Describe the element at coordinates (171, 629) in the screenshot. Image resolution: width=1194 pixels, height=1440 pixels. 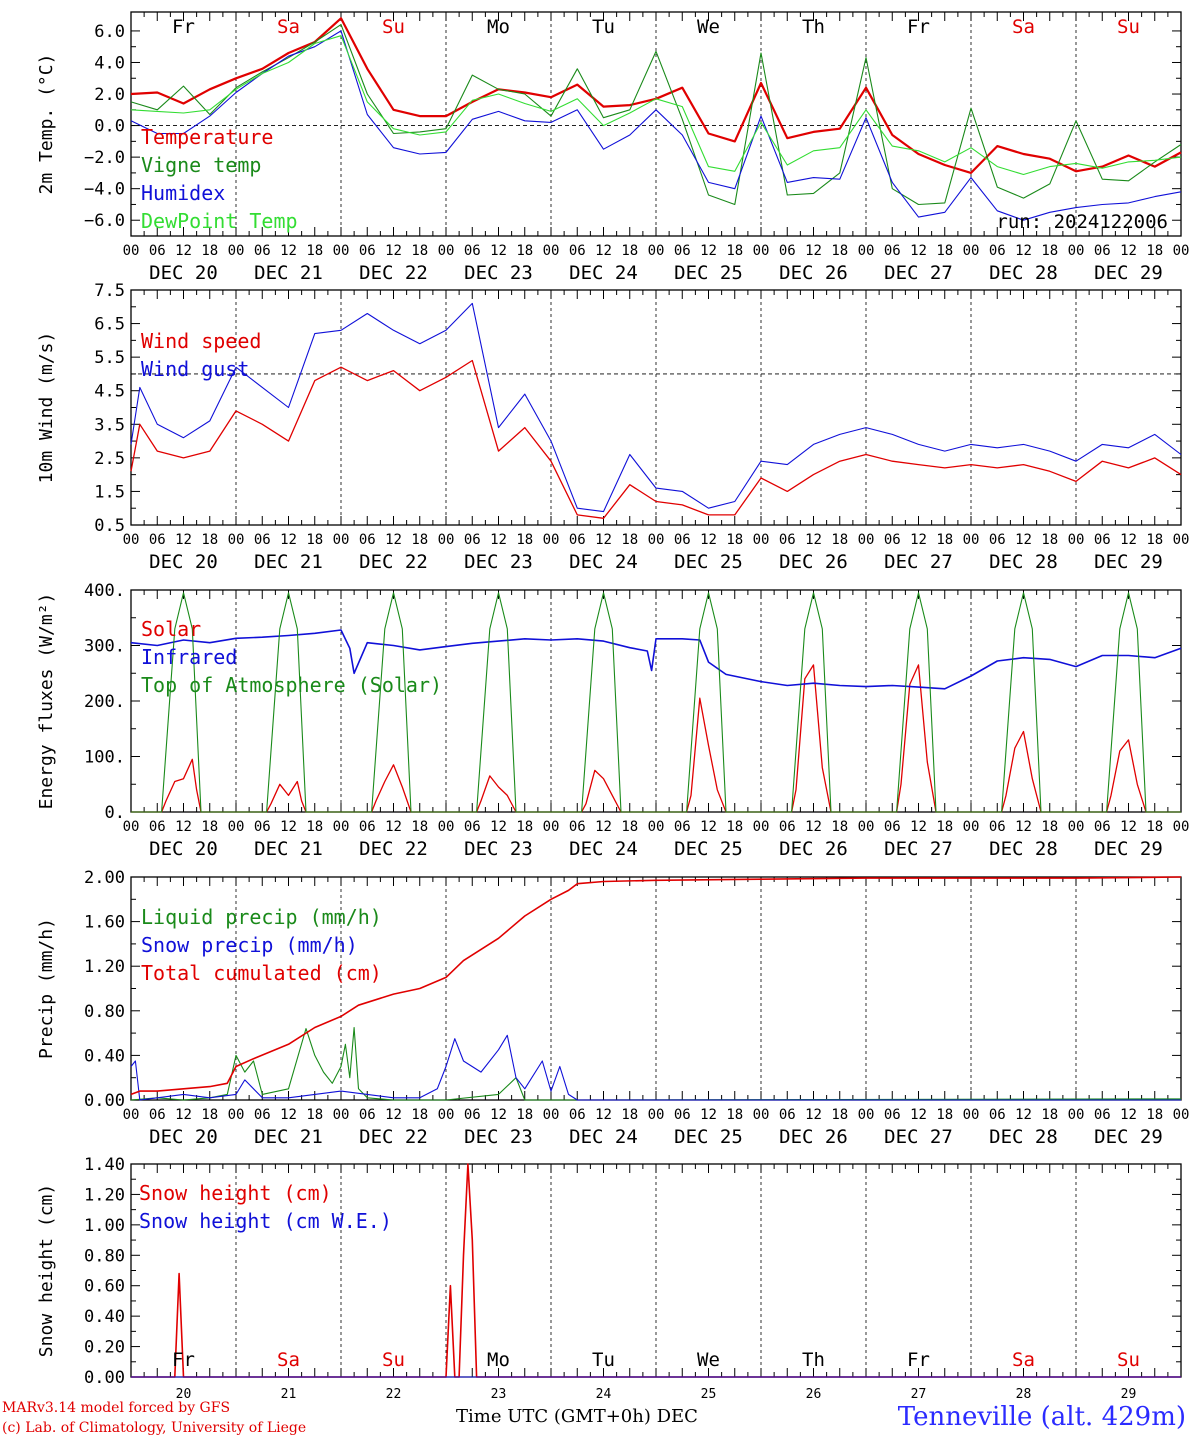
I see `legend-entry: Solar` at that location.